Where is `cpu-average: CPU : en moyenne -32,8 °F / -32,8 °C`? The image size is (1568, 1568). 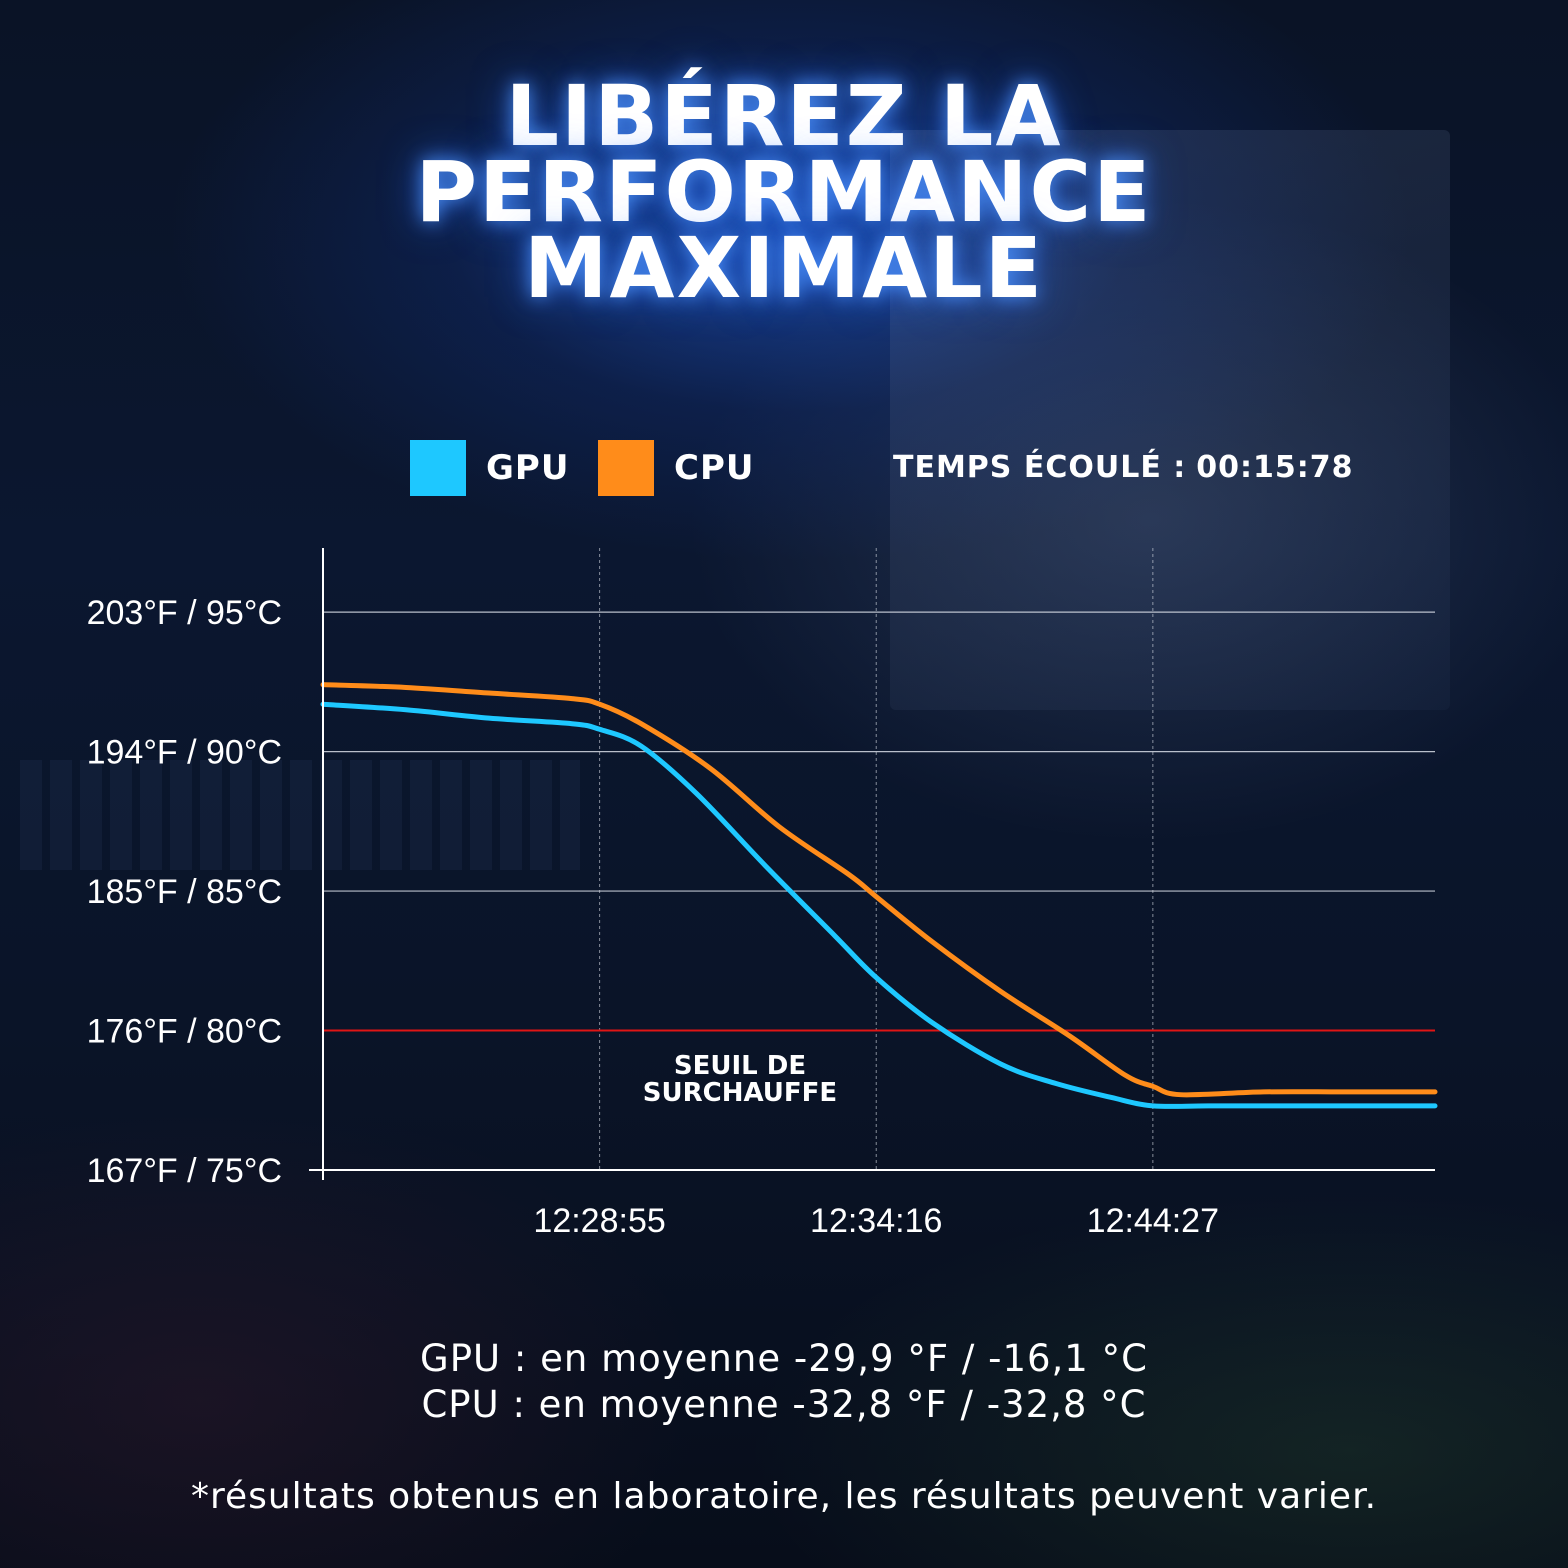 cpu-average: CPU : en moyenne -32,8 °F / -32,8 °C is located at coordinates (784, 1404).